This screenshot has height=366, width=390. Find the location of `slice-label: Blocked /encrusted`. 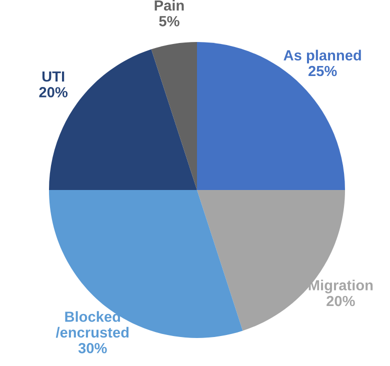

slice-label: Blocked /encrusted is located at coordinates (92, 324).